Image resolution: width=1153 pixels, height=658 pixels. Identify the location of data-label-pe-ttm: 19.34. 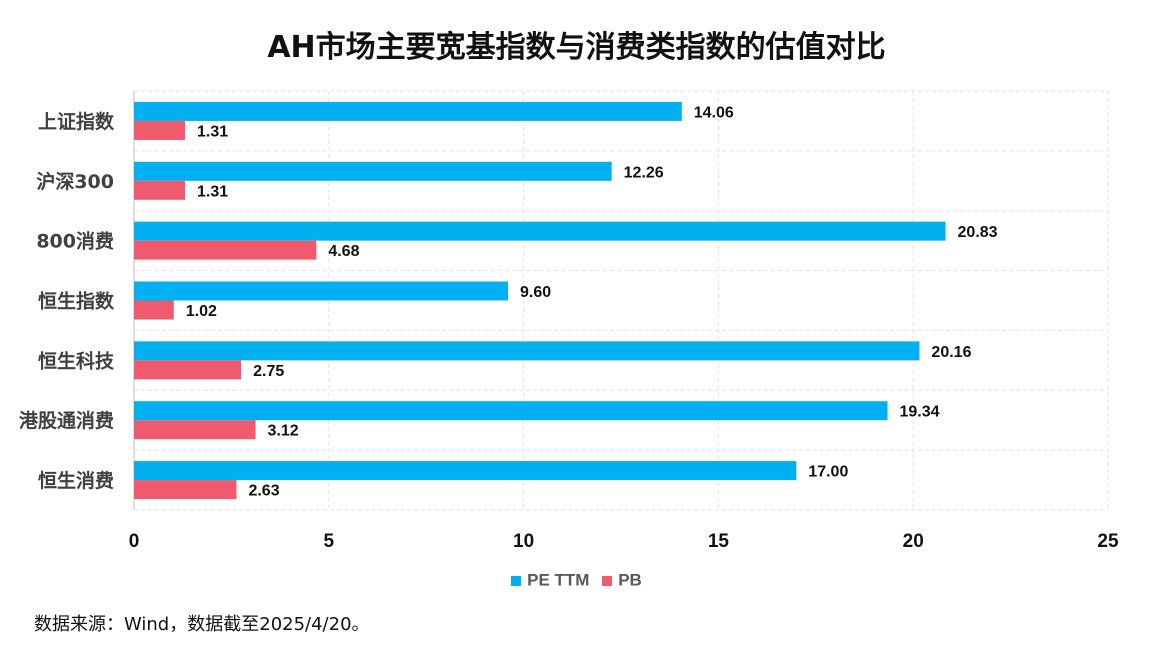
(919, 412).